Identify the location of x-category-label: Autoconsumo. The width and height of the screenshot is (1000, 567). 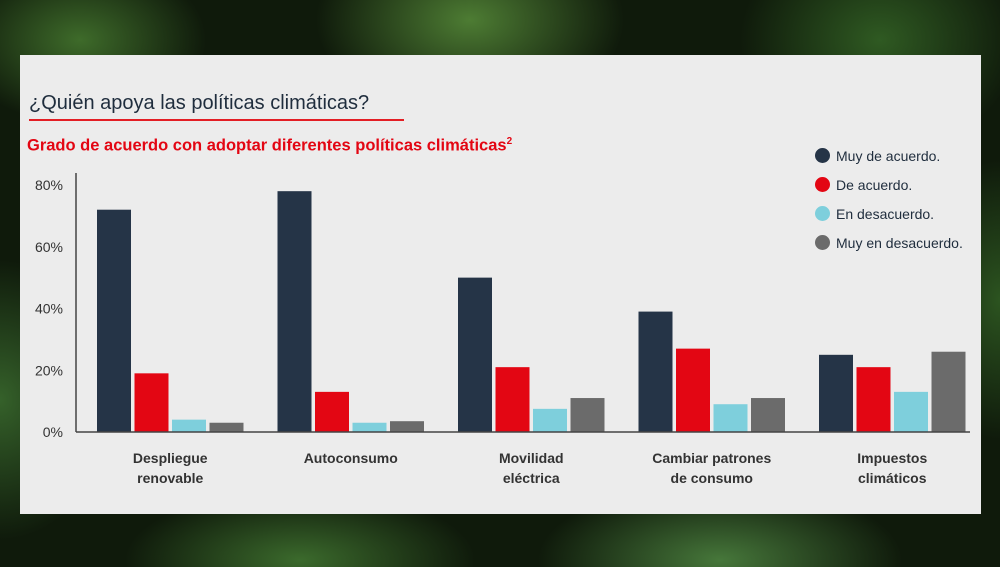
(351, 458).